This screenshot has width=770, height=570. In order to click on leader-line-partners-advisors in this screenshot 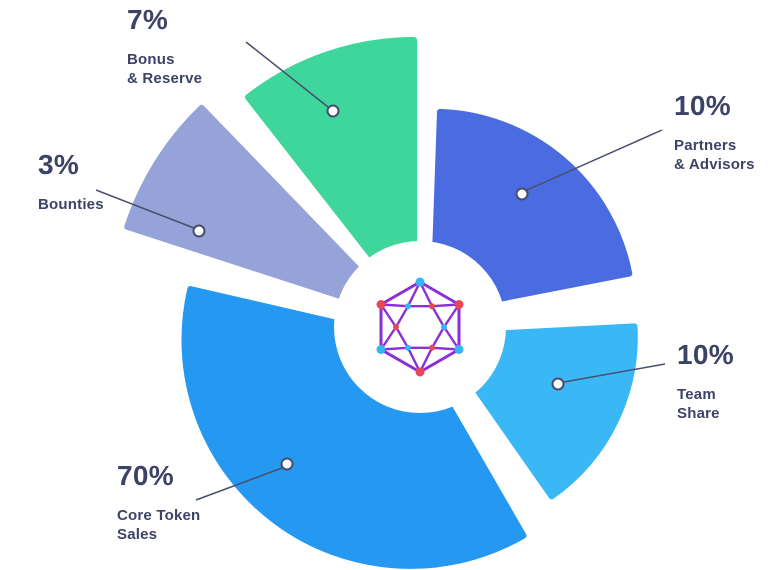, I will do `click(594, 160)`.